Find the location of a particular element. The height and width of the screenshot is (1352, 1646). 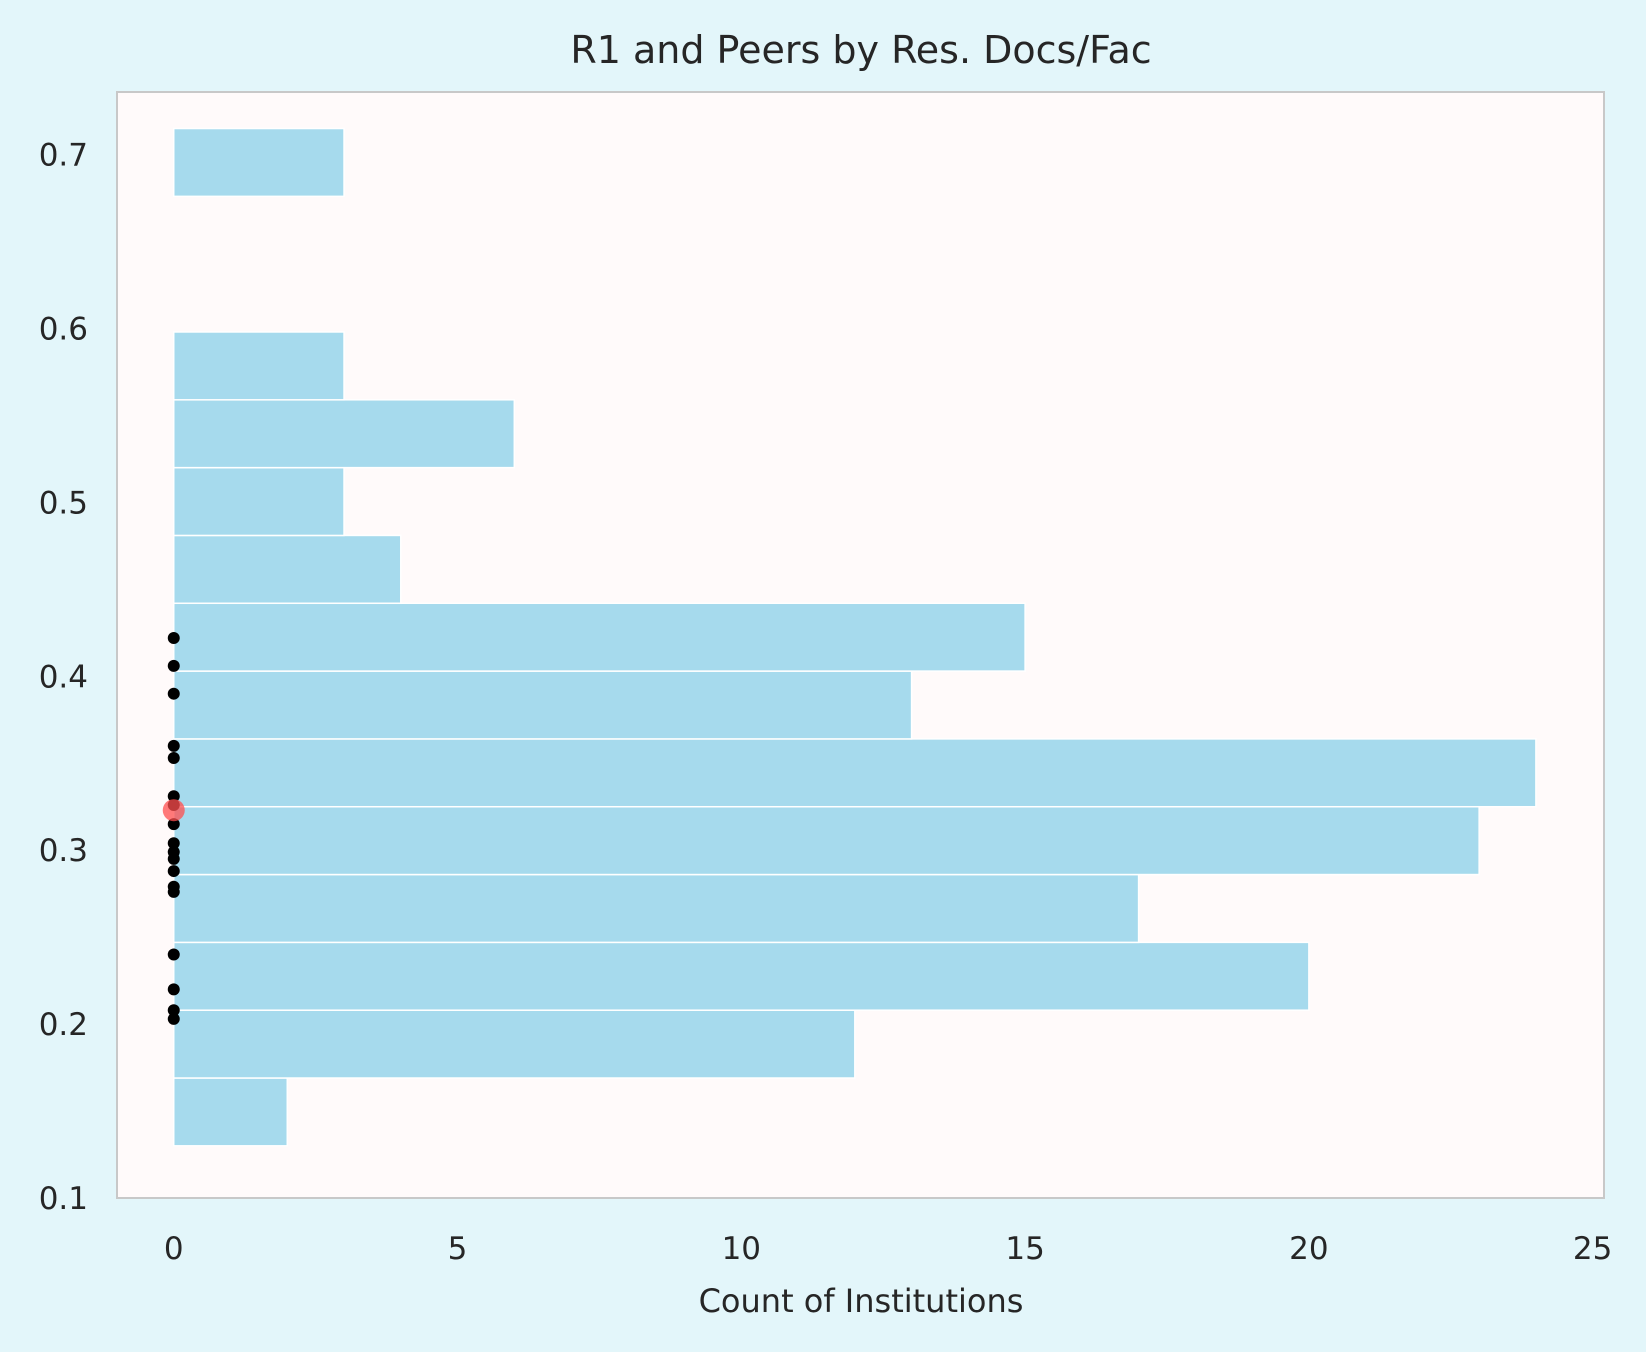

data-points is located at coordinates (173, 828).